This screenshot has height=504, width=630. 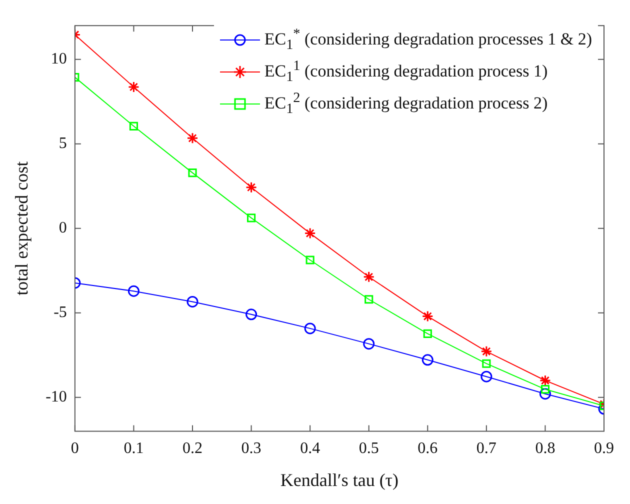 What do you see at coordinates (22, 228) in the screenshot?
I see `y-axis-title: total expected cost` at bounding box center [22, 228].